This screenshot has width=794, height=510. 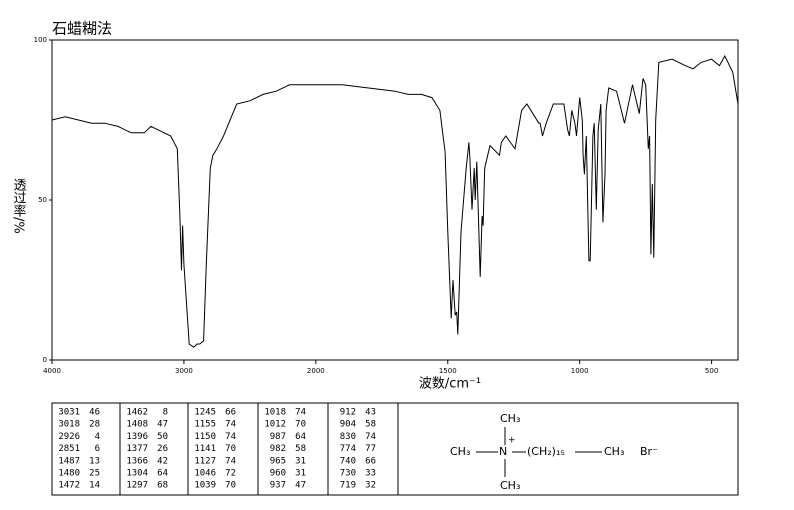 What do you see at coordinates (711, 371) in the screenshot?
I see `x-tick-label: 500` at bounding box center [711, 371].